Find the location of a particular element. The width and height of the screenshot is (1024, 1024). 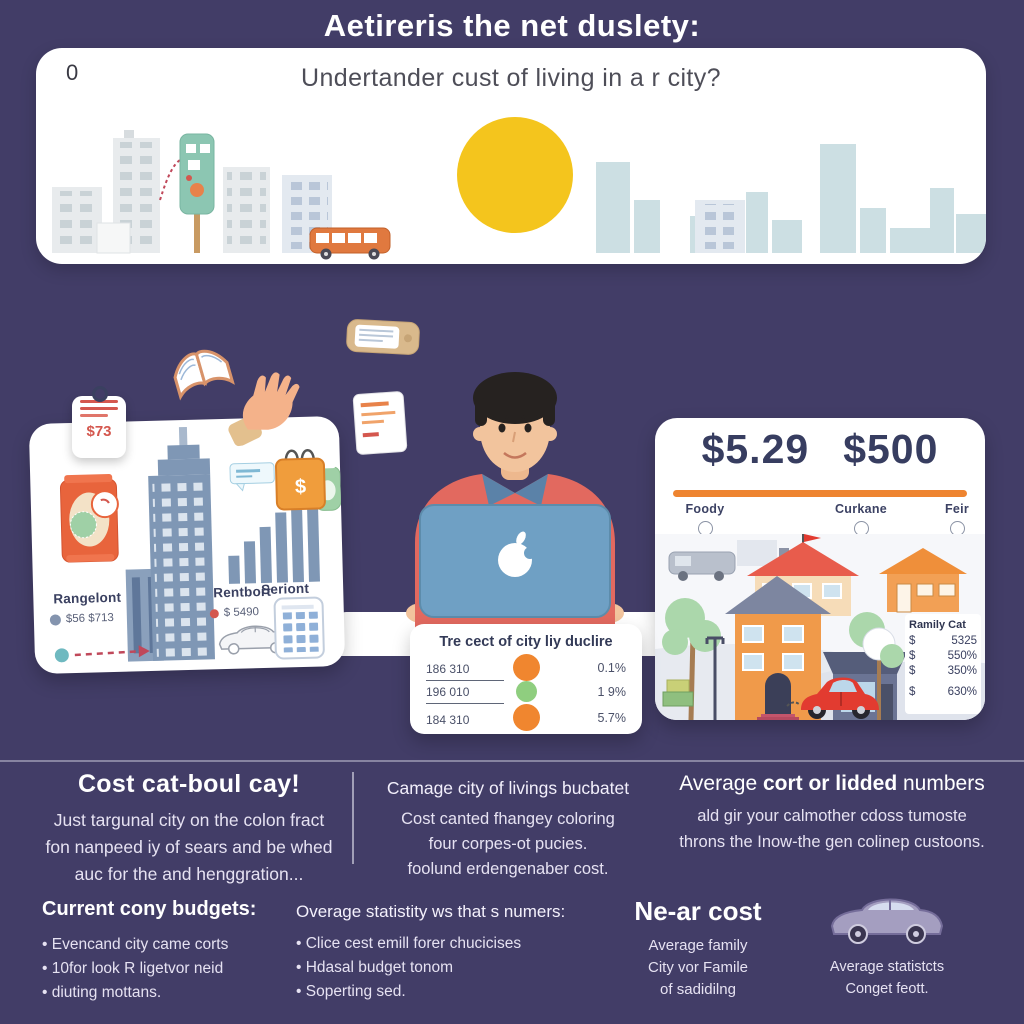

stats-row: 196 010 1 9% is located at coordinates (526, 691).